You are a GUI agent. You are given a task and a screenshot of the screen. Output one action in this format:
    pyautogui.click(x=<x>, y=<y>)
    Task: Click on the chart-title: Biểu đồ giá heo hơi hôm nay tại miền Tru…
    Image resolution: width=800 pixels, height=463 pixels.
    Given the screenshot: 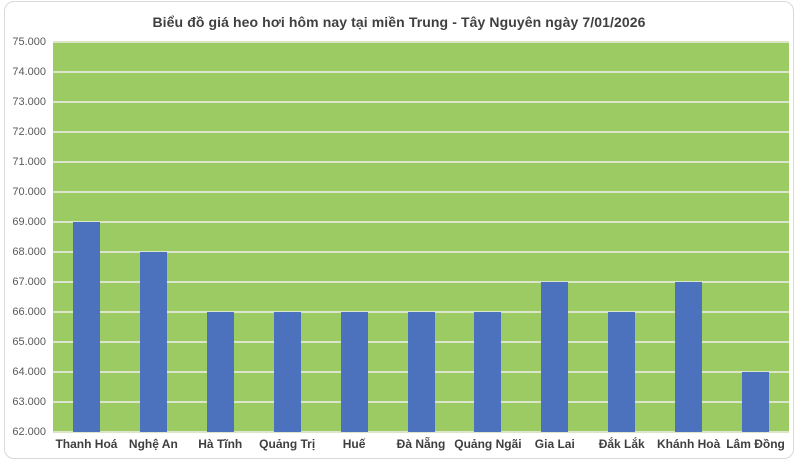 What is the action you would take?
    pyautogui.click(x=399, y=22)
    